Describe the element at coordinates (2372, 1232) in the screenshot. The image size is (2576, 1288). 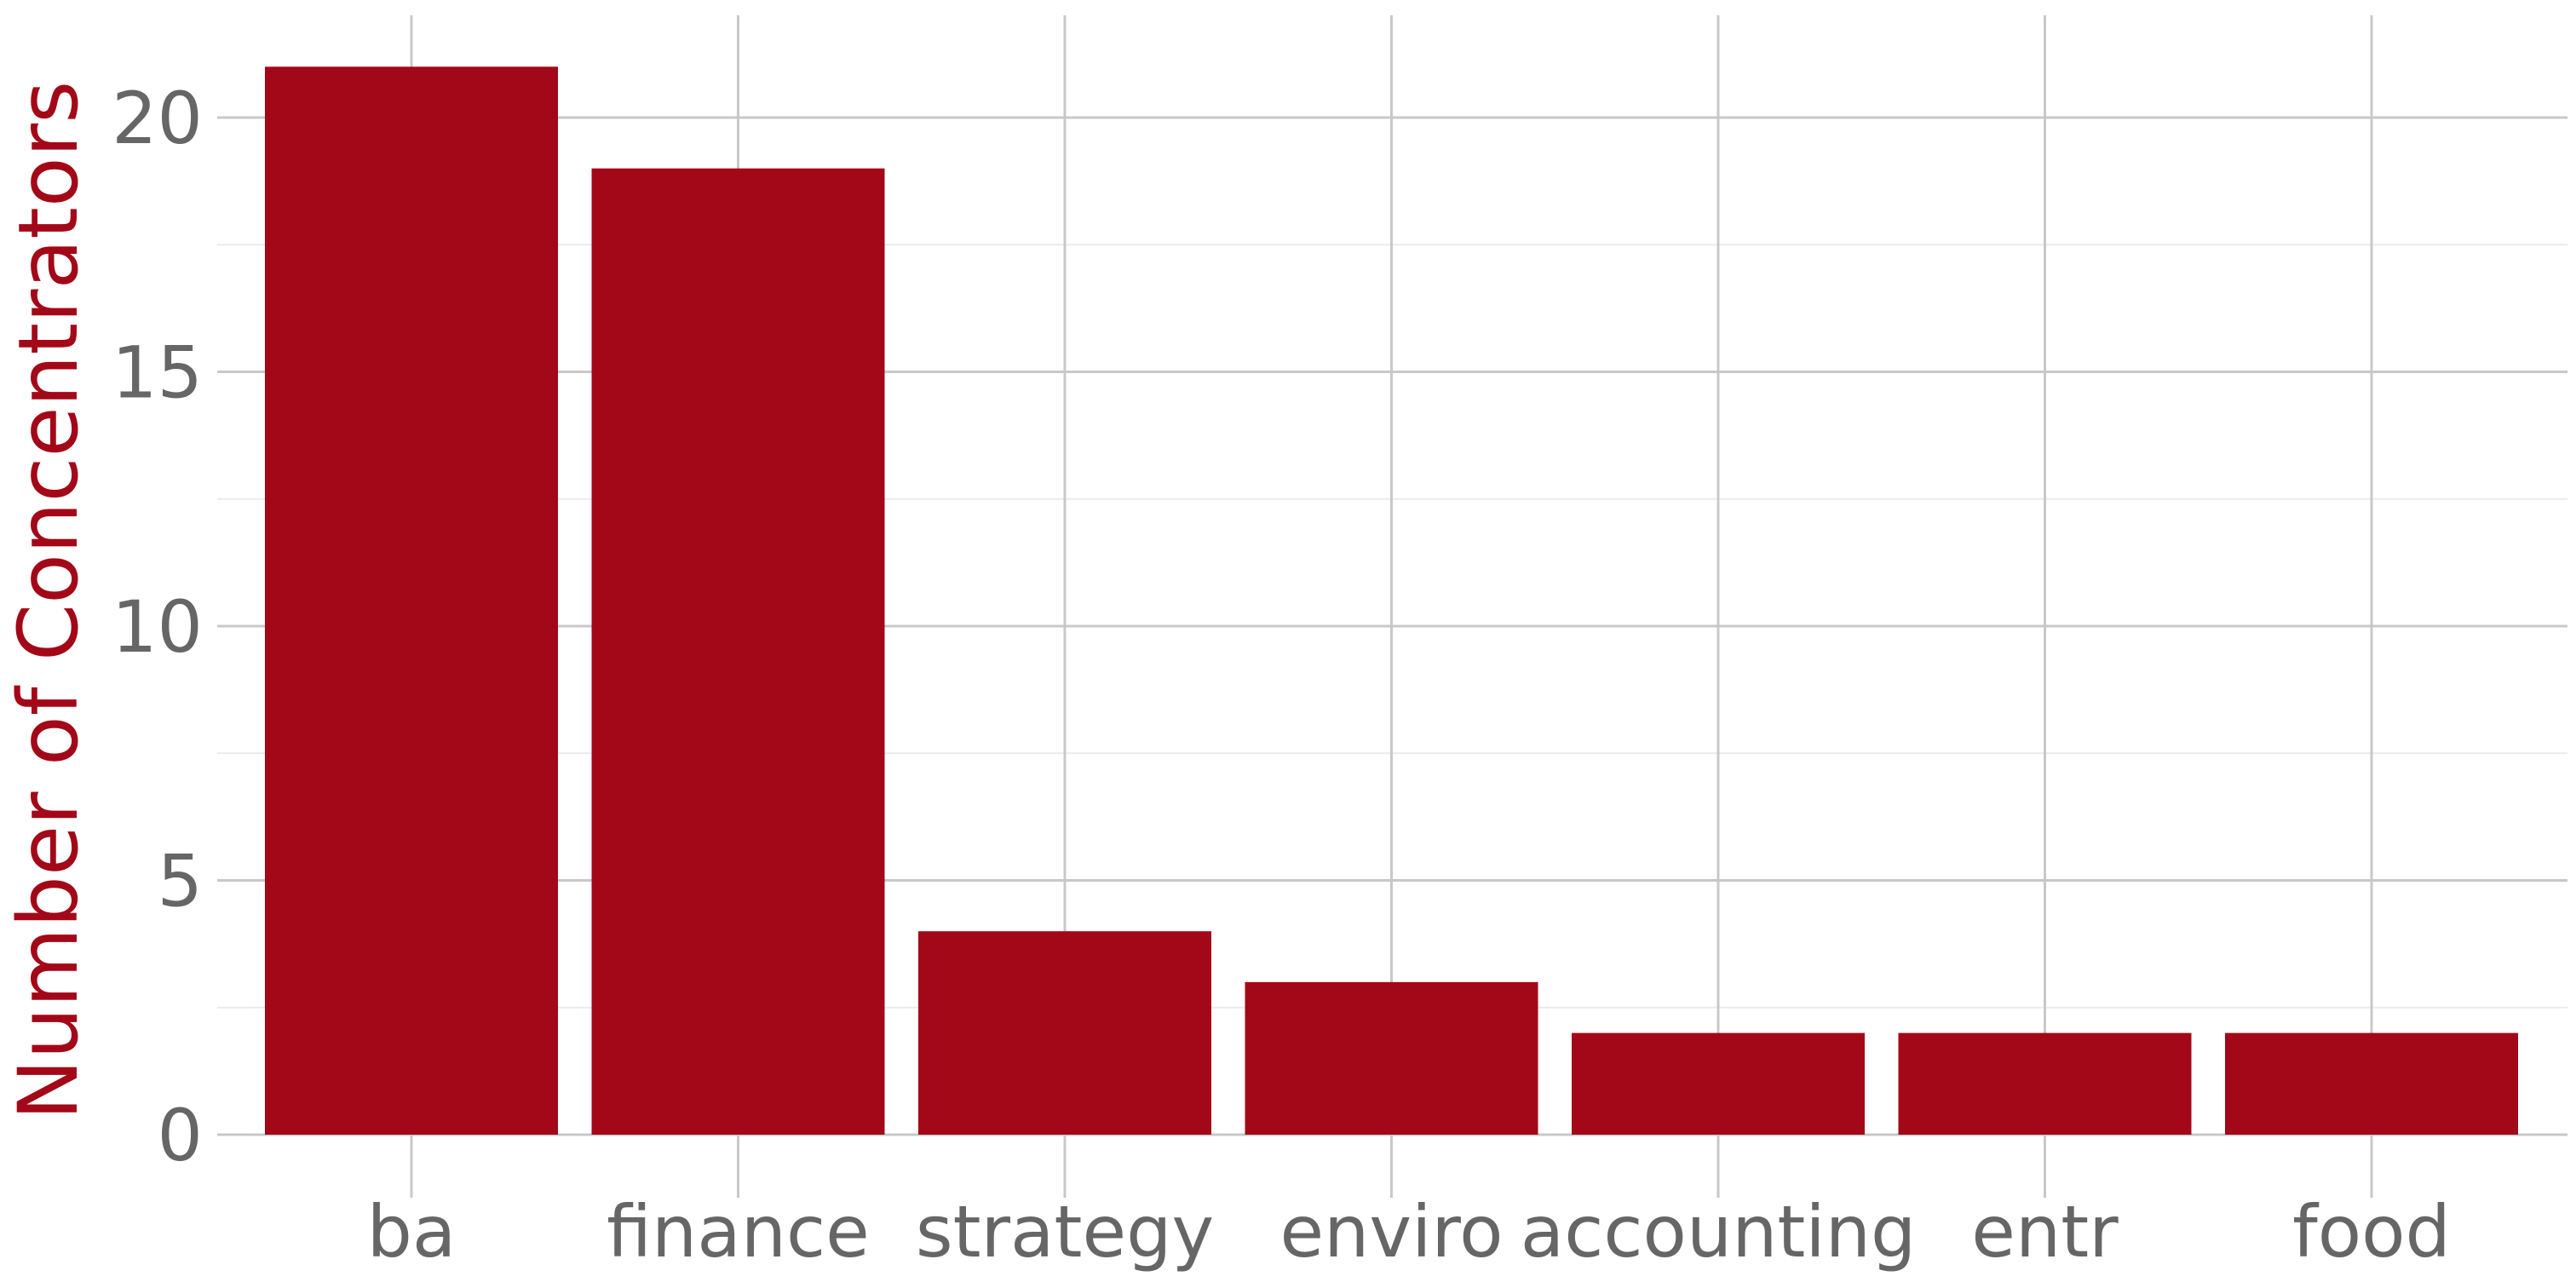
I see `x-tick-label-food: food` at that location.